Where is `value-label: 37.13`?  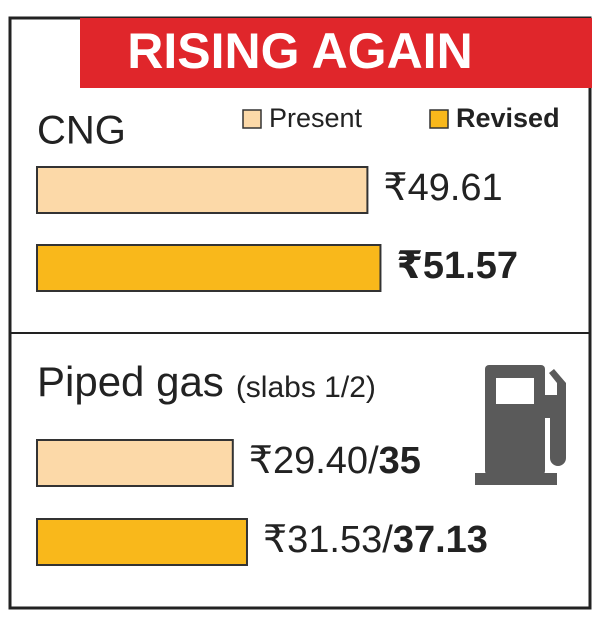 value-label: 37.13 is located at coordinates (440, 540).